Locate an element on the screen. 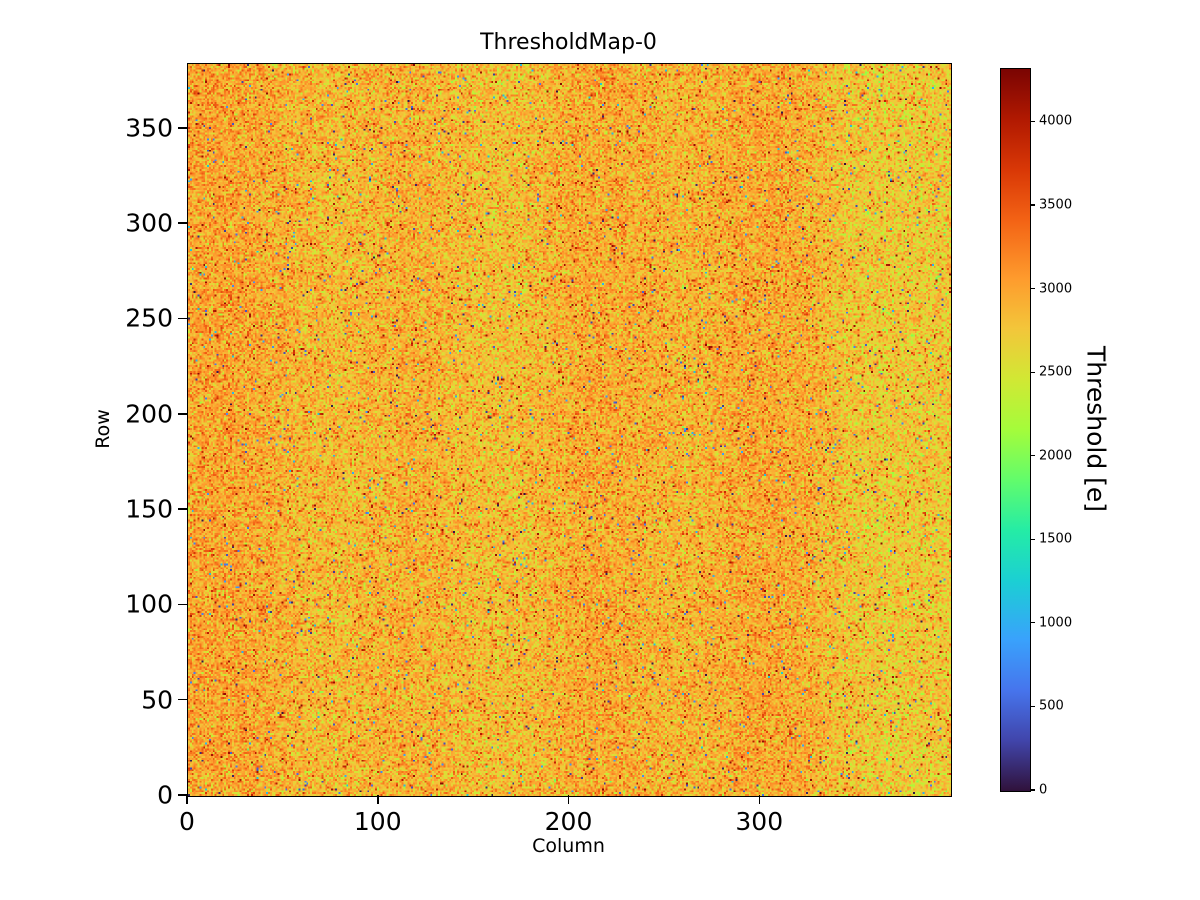 This screenshot has width=1200, height=900. colorbar-tick-label: 3000 is located at coordinates (1056, 289).